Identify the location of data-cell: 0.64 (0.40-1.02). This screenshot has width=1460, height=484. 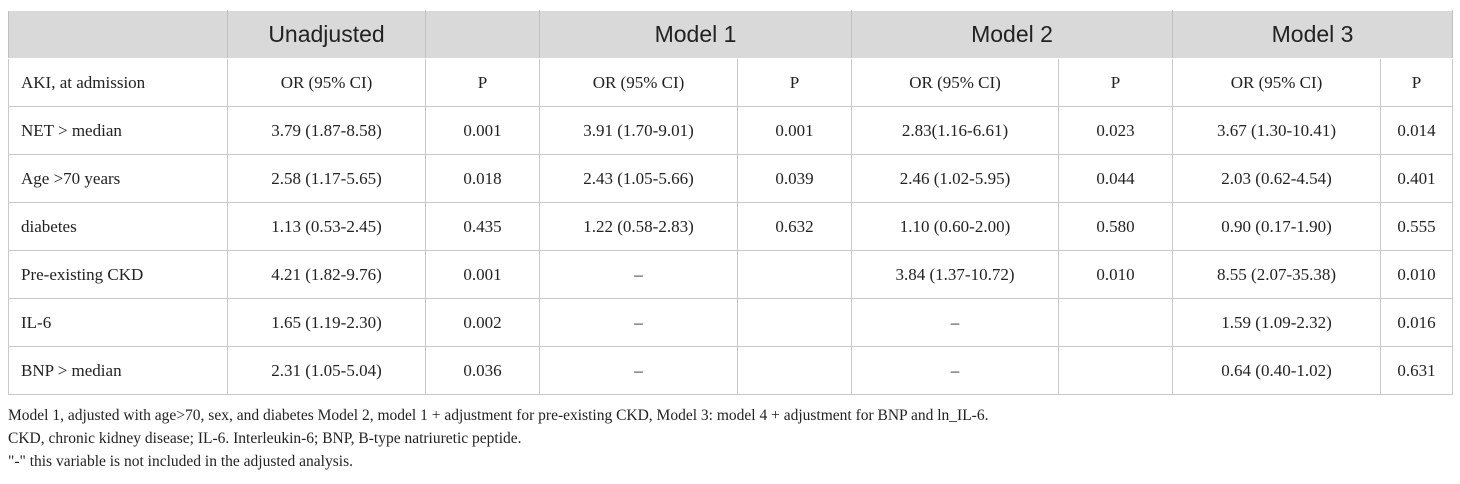
(1277, 370).